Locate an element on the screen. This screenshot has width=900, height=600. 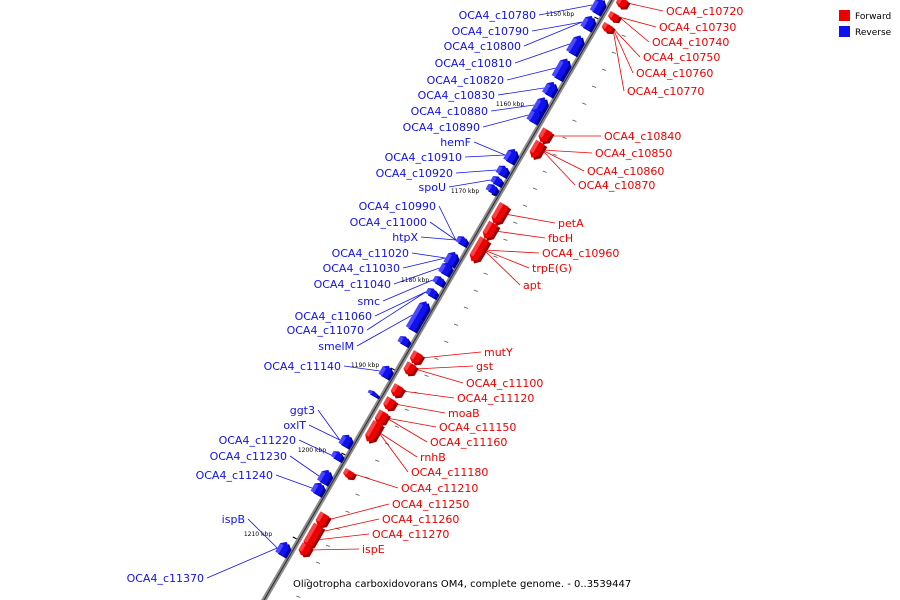
forward-gene-label: ispE is located at coordinates (373, 549).